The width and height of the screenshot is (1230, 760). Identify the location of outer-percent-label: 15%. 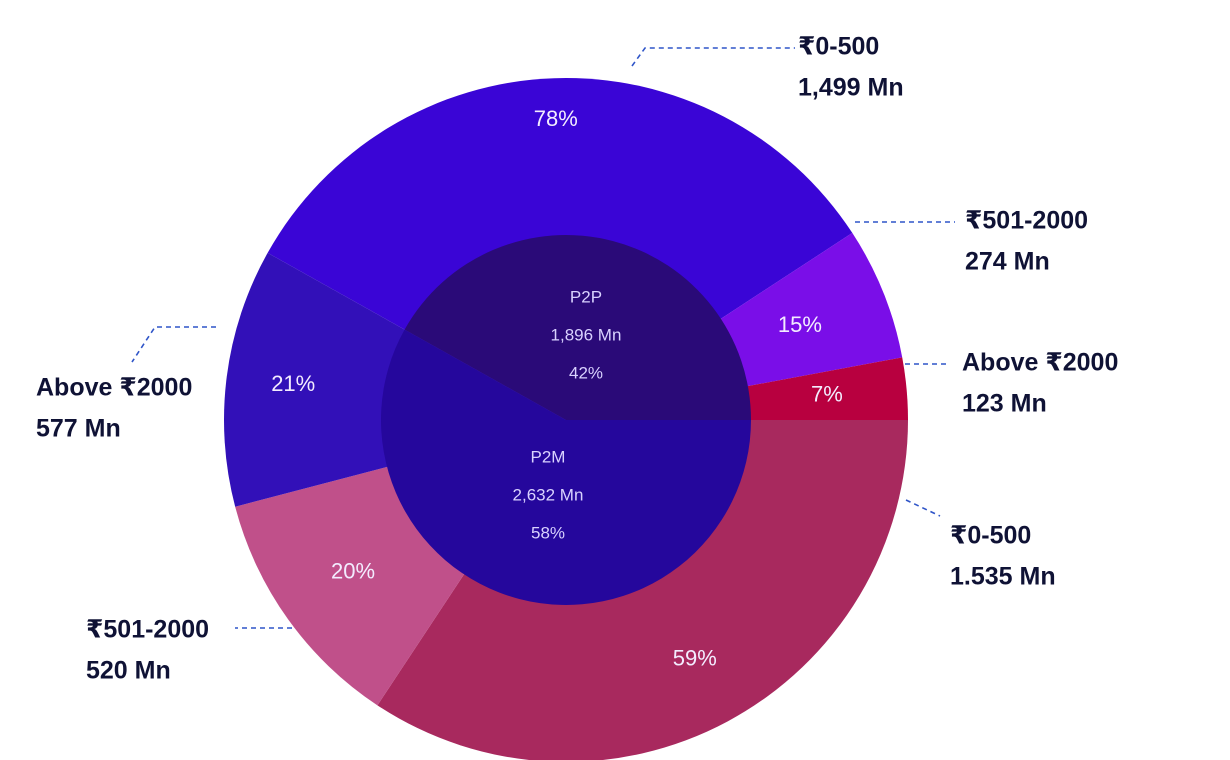
(800, 324).